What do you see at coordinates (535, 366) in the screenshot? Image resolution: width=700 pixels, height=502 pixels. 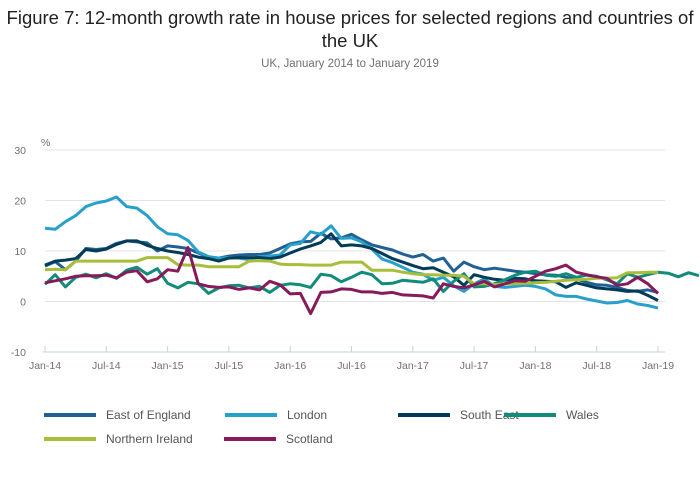 I see `x-tick-label: Jan-18` at bounding box center [535, 366].